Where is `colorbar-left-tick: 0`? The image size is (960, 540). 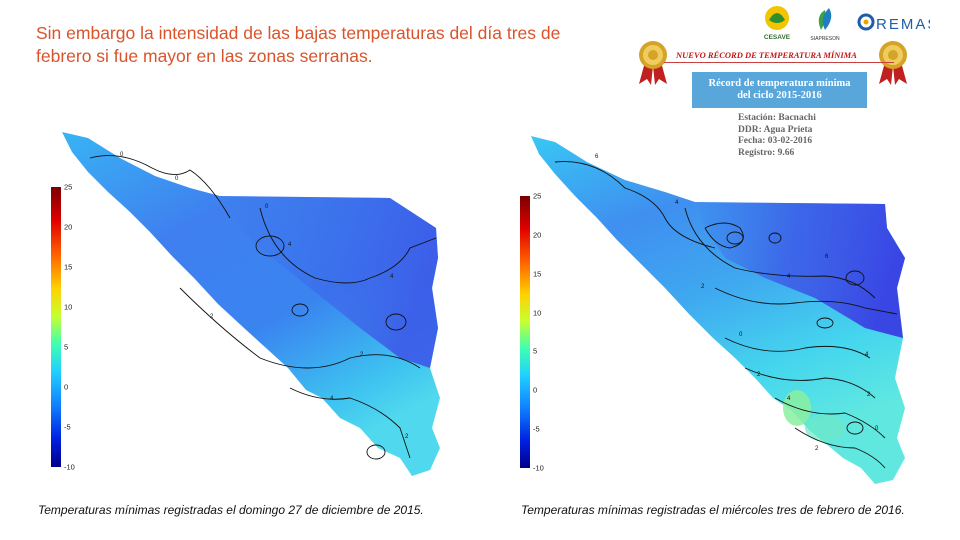
colorbar-left-tick: 0 is located at coordinates (66, 387).